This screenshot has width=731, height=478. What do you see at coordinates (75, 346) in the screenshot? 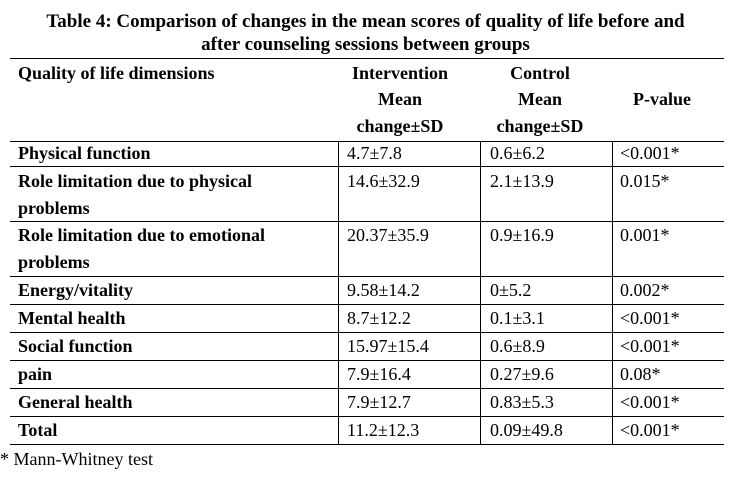
I see `row-dimension: Social function` at bounding box center [75, 346].